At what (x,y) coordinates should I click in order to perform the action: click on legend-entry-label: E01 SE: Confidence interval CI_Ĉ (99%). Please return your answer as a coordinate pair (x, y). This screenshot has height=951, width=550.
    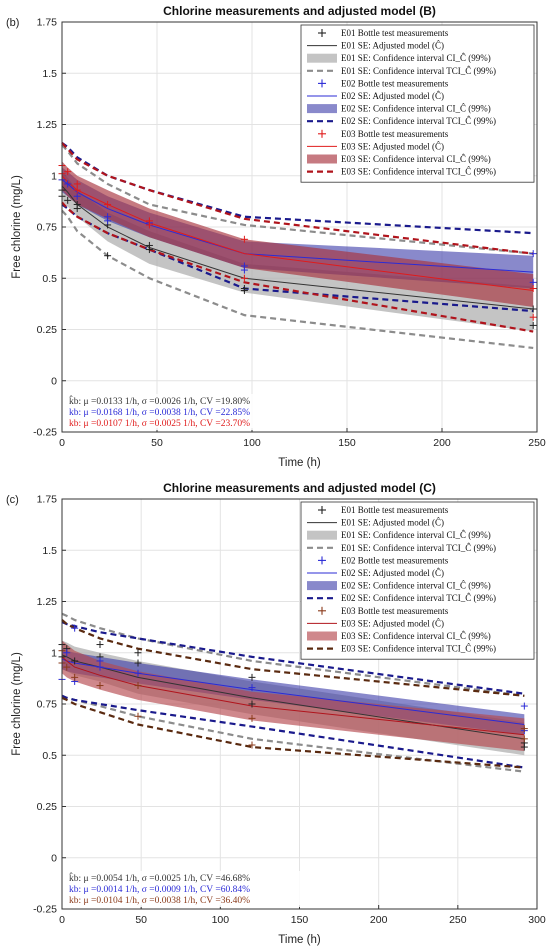
    Looking at the image, I should click on (416, 58).